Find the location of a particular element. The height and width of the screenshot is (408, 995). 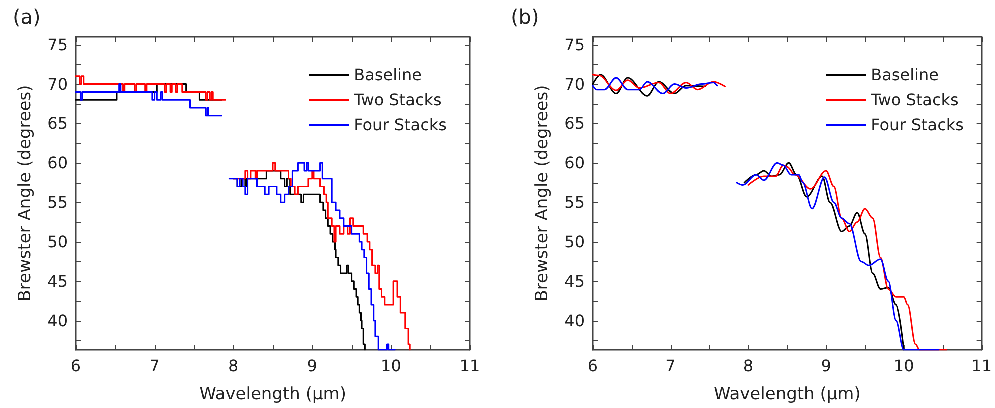

chart-title: (a) is located at coordinates (27, 17).